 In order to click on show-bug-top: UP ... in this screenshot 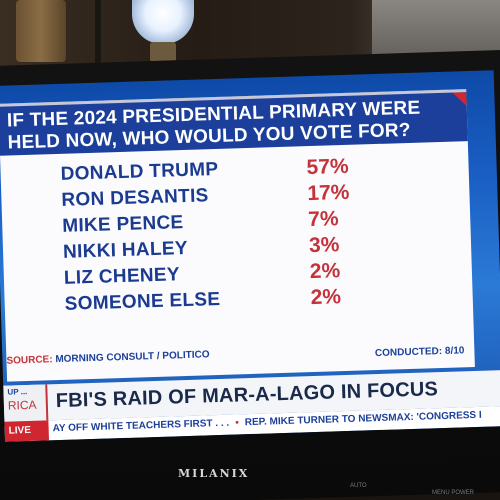, I will do `click(17, 392)`.